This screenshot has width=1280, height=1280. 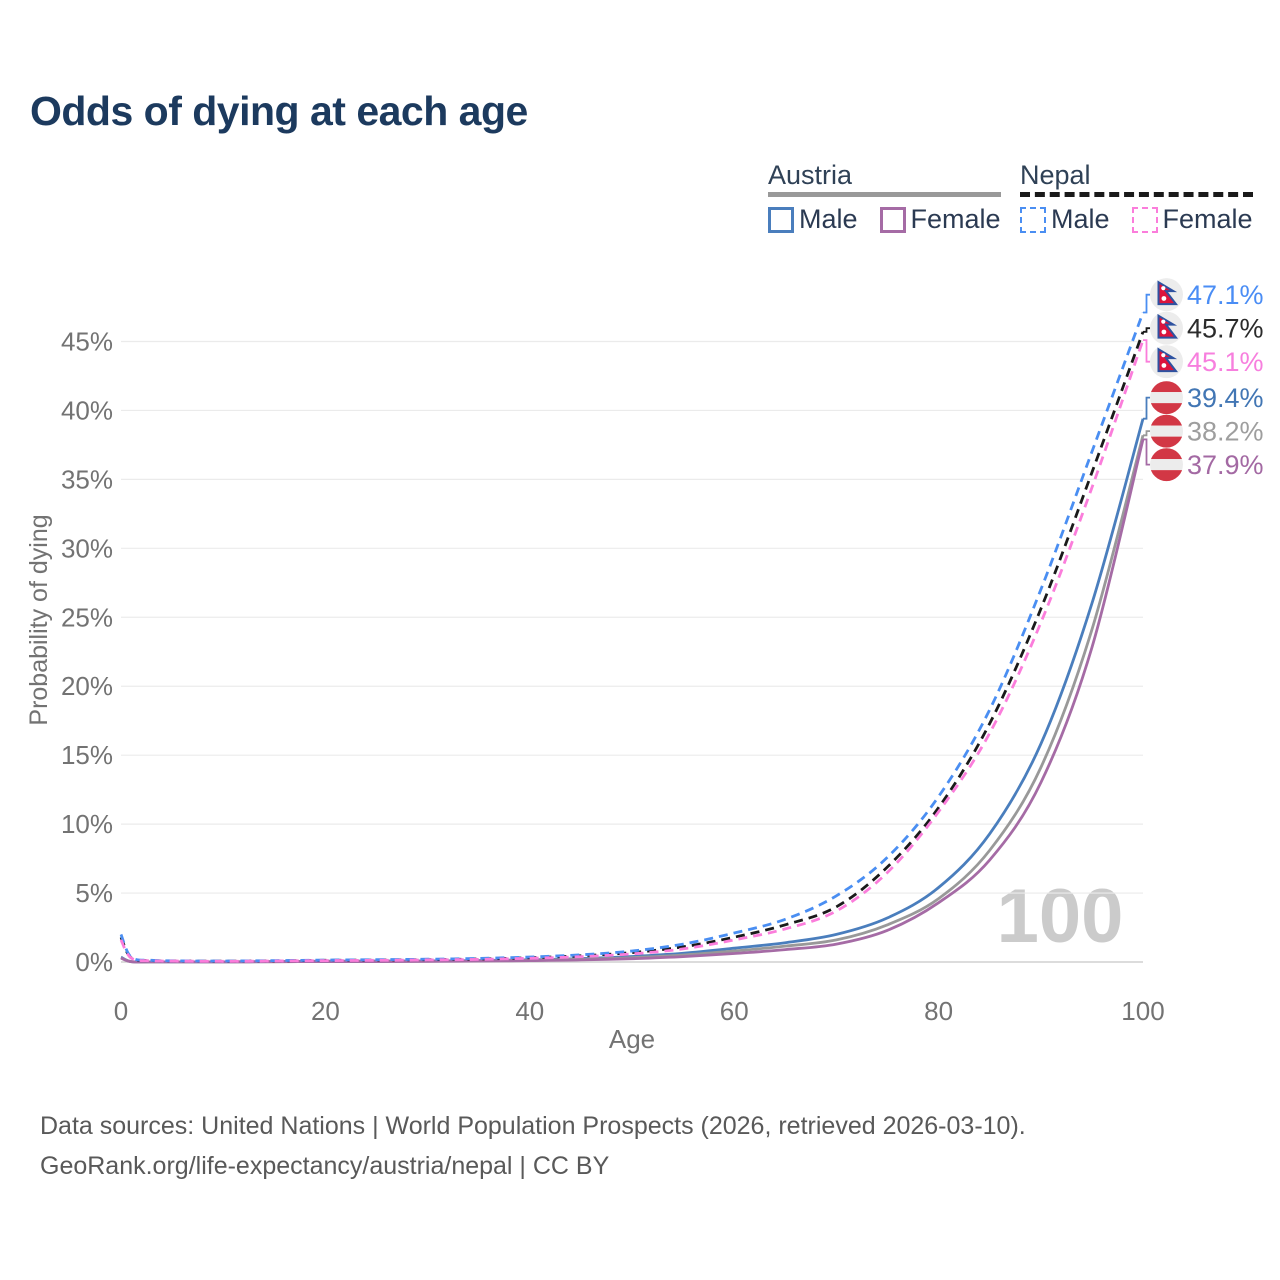 I want to click on x-tick-label: 60, so click(x=734, y=1011).